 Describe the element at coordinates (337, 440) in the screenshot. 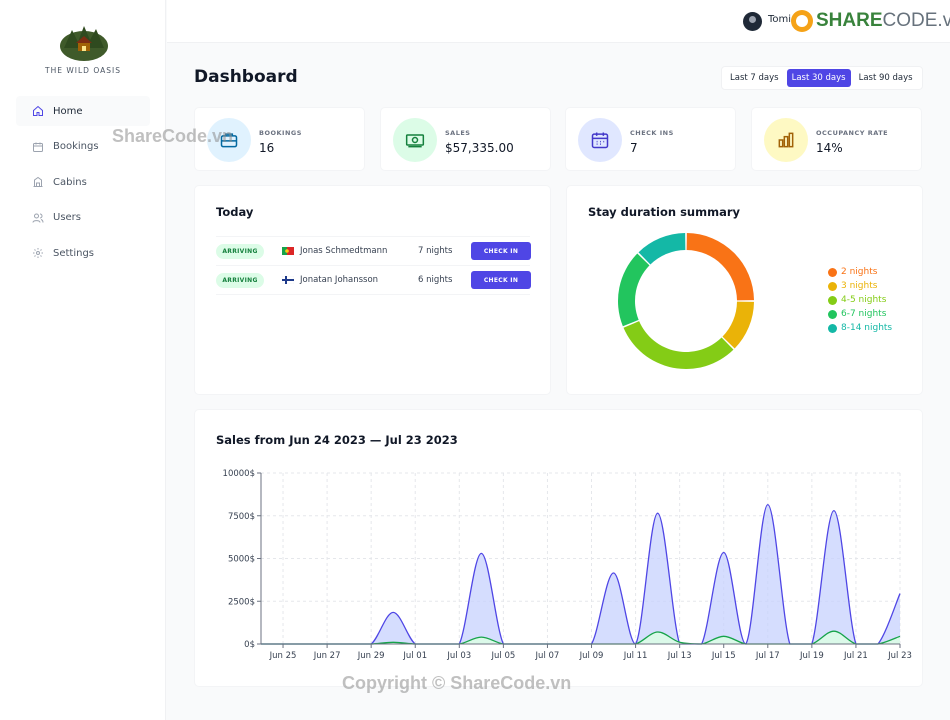

I see `sales-title: Sales from Jun 24 2023 — Jul 23 2023` at that location.